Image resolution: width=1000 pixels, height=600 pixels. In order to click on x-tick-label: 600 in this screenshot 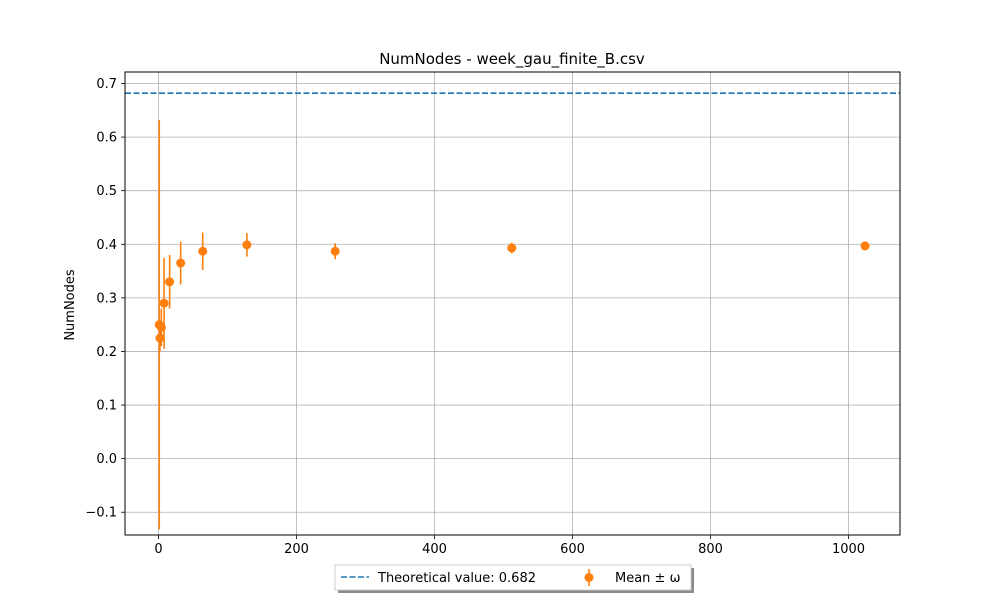, I will do `click(572, 549)`.